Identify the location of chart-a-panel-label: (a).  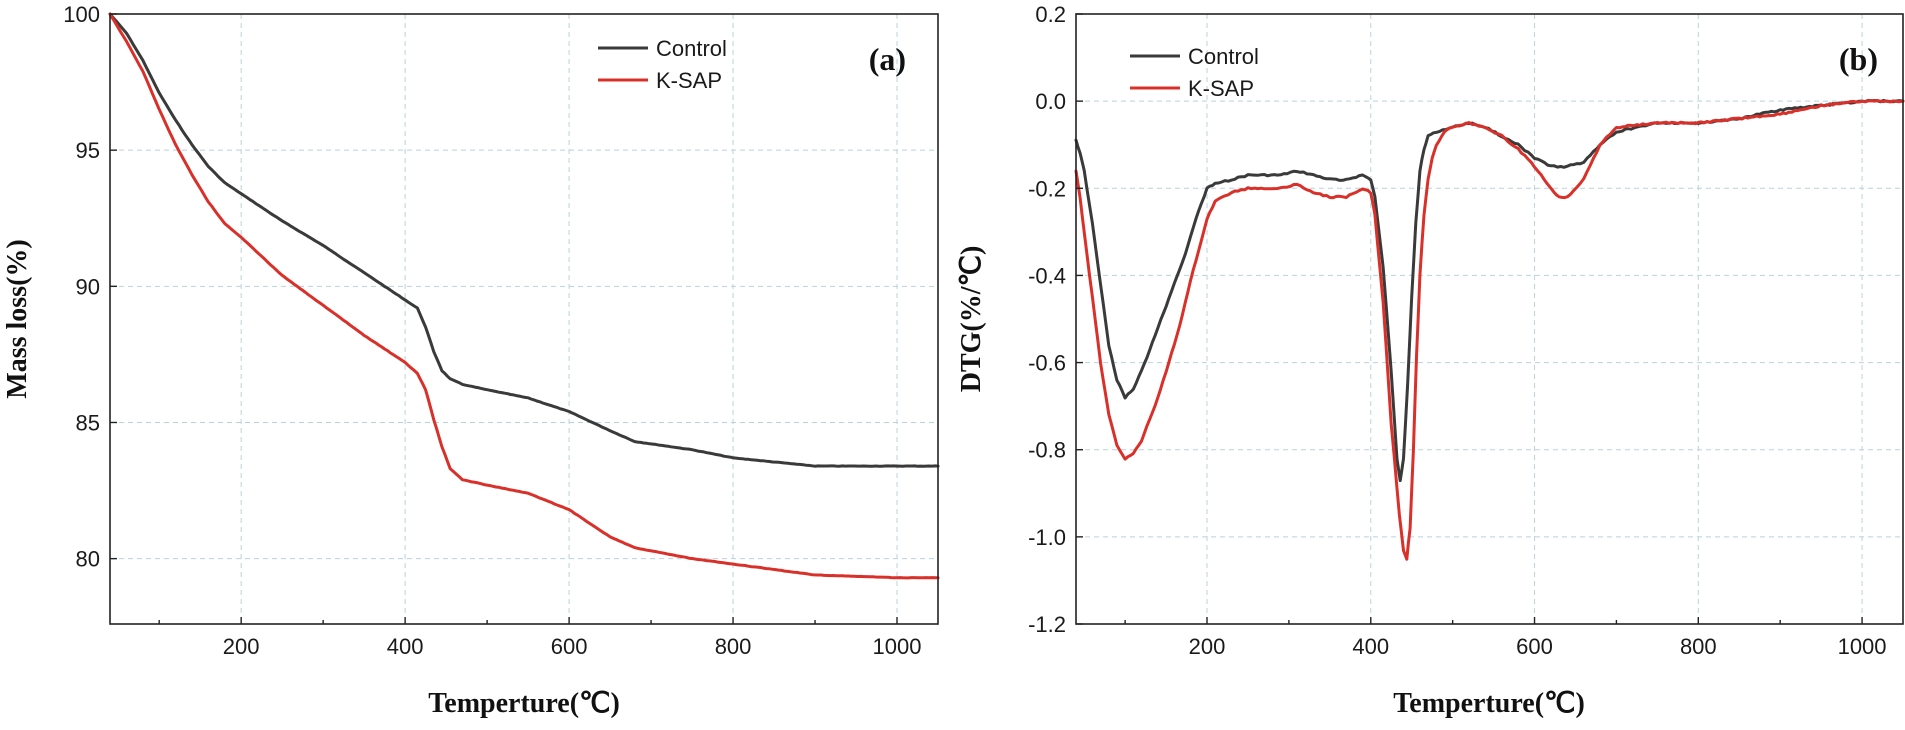
(887, 59).